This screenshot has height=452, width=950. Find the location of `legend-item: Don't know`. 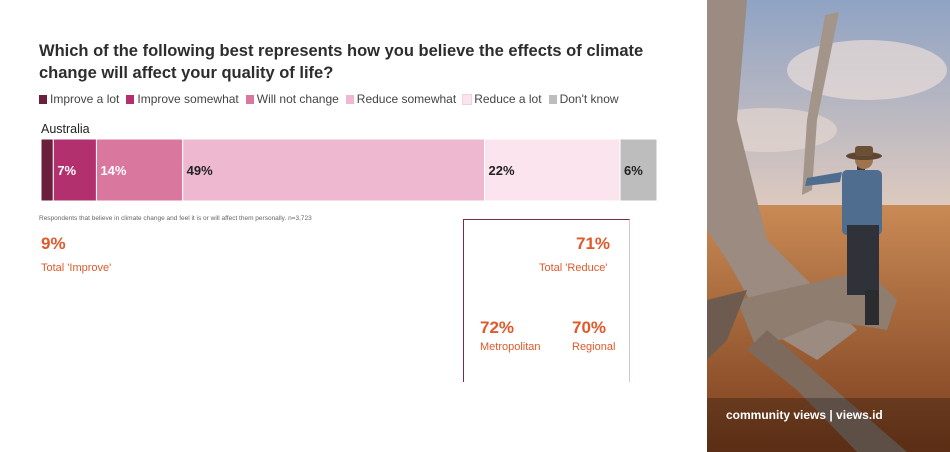

legend-item: Don't know is located at coordinates (583, 99).